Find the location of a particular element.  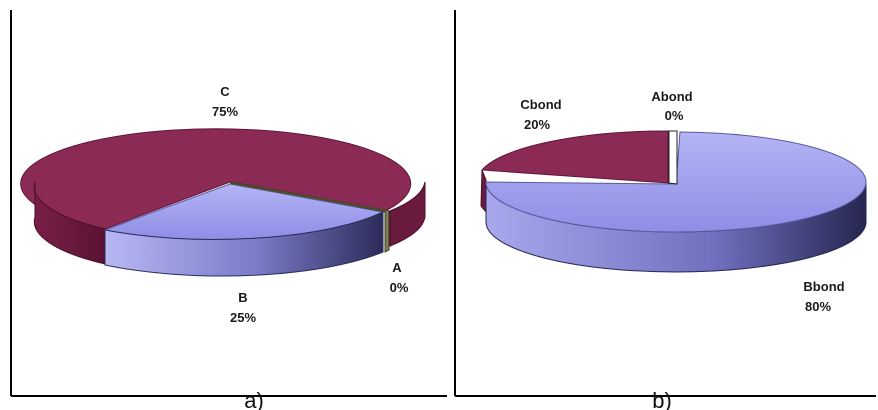

pie-b-pct-cbond: 20% is located at coordinates (537, 124).